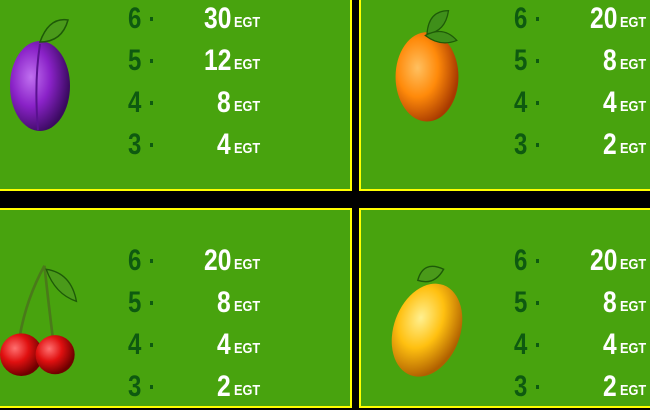 This screenshot has width=650, height=410. I want to click on orange-icon, so click(427, 65).